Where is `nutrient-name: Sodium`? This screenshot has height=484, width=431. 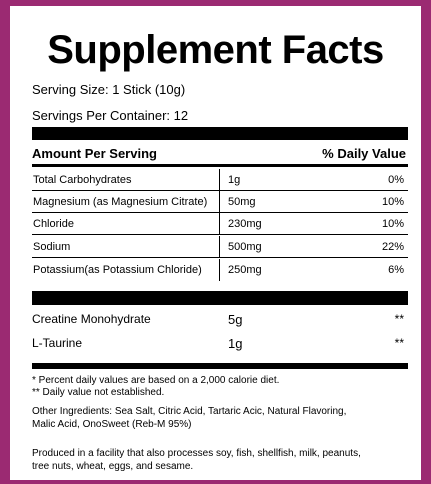 nutrient-name: Sodium is located at coordinates (126, 246).